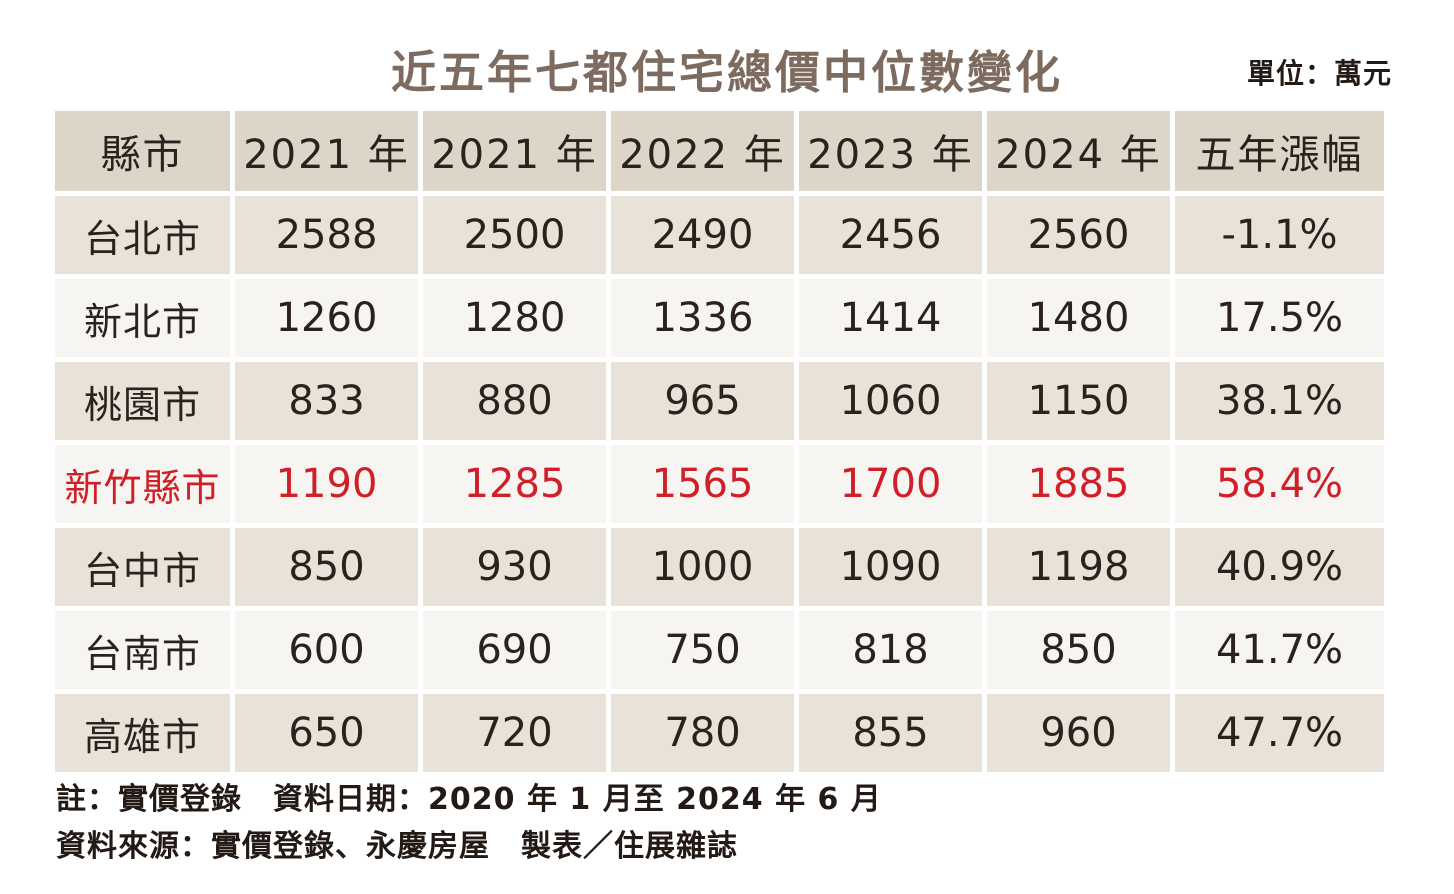  I want to click on table-row-taoyuan: 桃園市 833 880 965 1060 1150 38.1%, so click(719, 401).